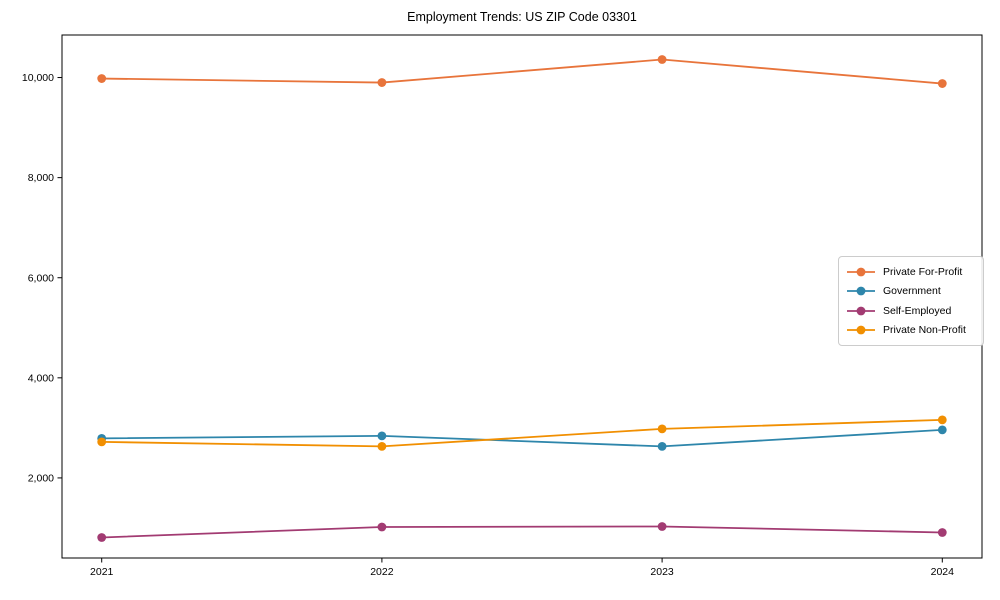  I want to click on chart-title: Employment Trends: US ZIP Code 03301, so click(522, 17).